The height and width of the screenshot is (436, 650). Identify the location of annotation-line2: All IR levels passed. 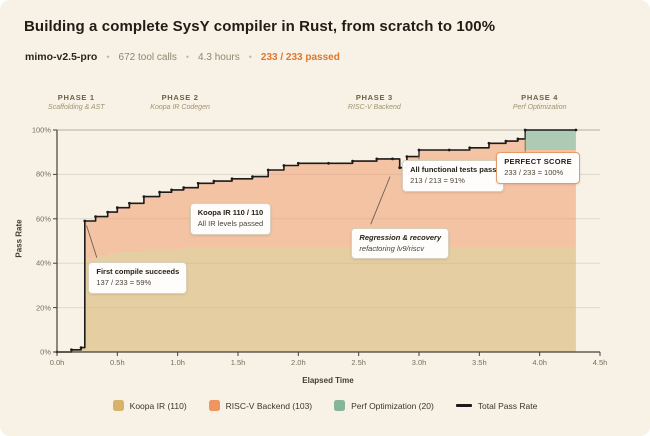
(230, 224).